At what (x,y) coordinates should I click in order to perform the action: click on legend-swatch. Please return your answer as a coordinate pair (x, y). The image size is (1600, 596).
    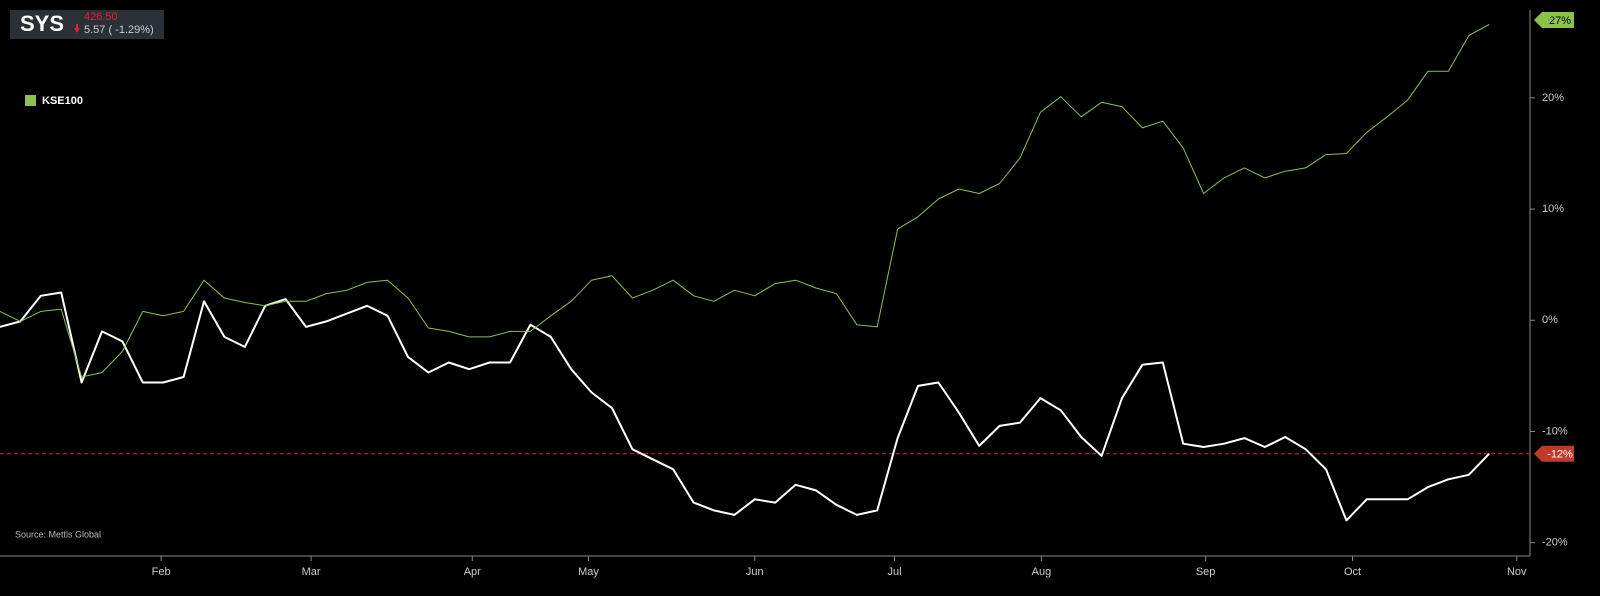
    Looking at the image, I should click on (30, 100).